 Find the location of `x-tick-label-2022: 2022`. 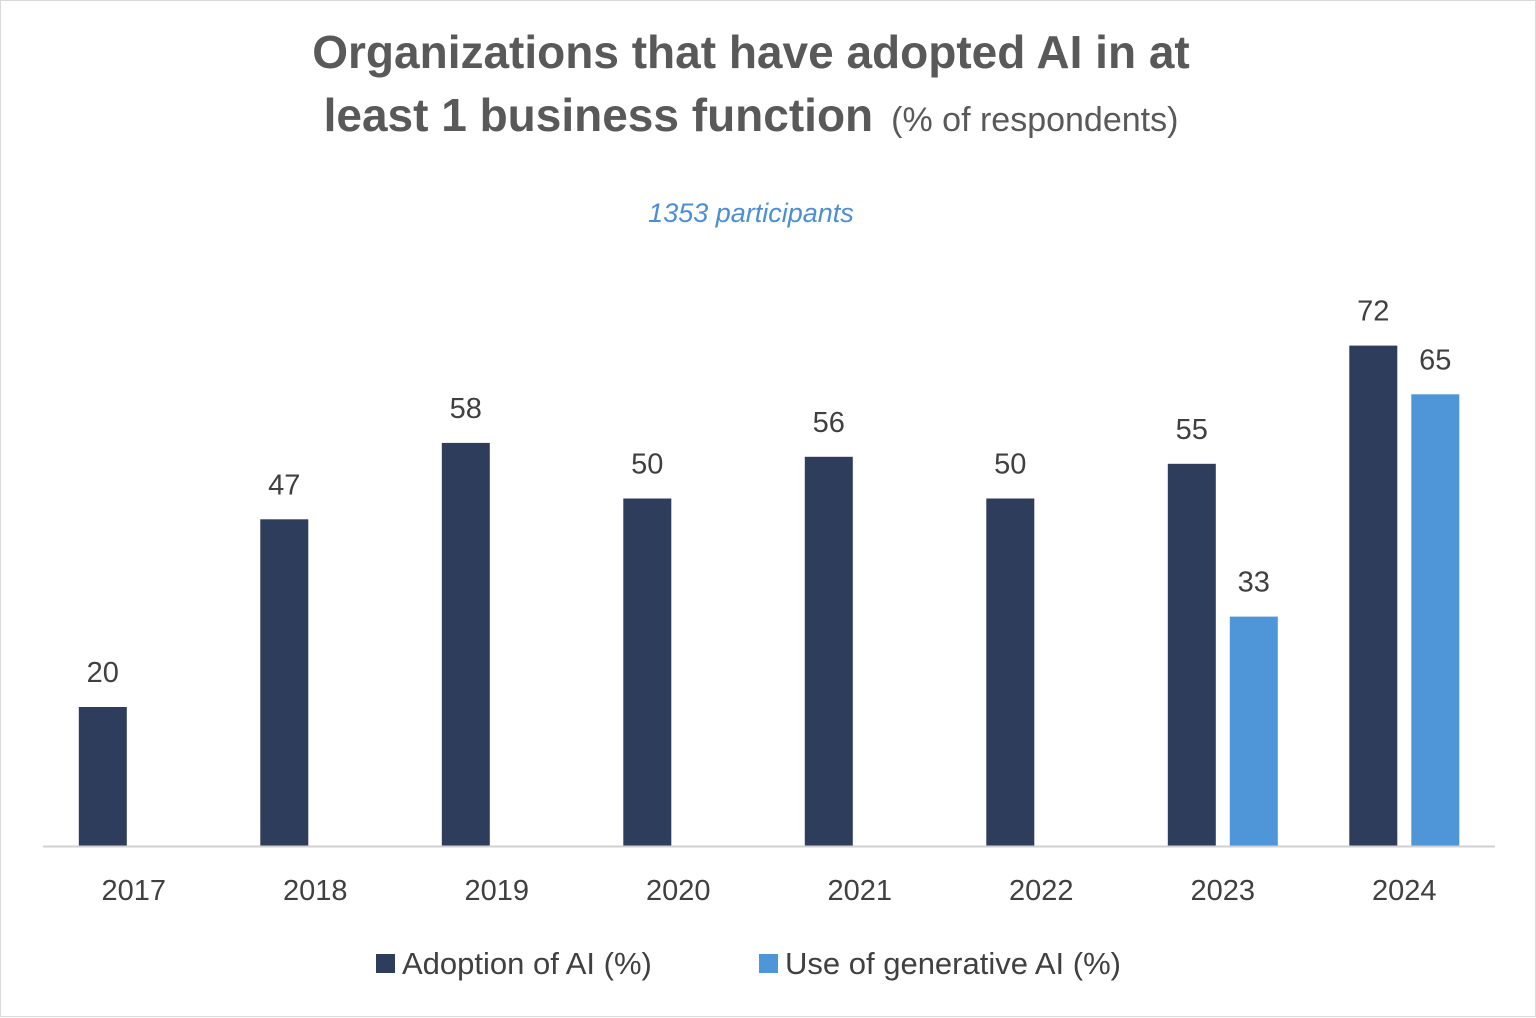

x-tick-label-2022: 2022 is located at coordinates (1041, 891).